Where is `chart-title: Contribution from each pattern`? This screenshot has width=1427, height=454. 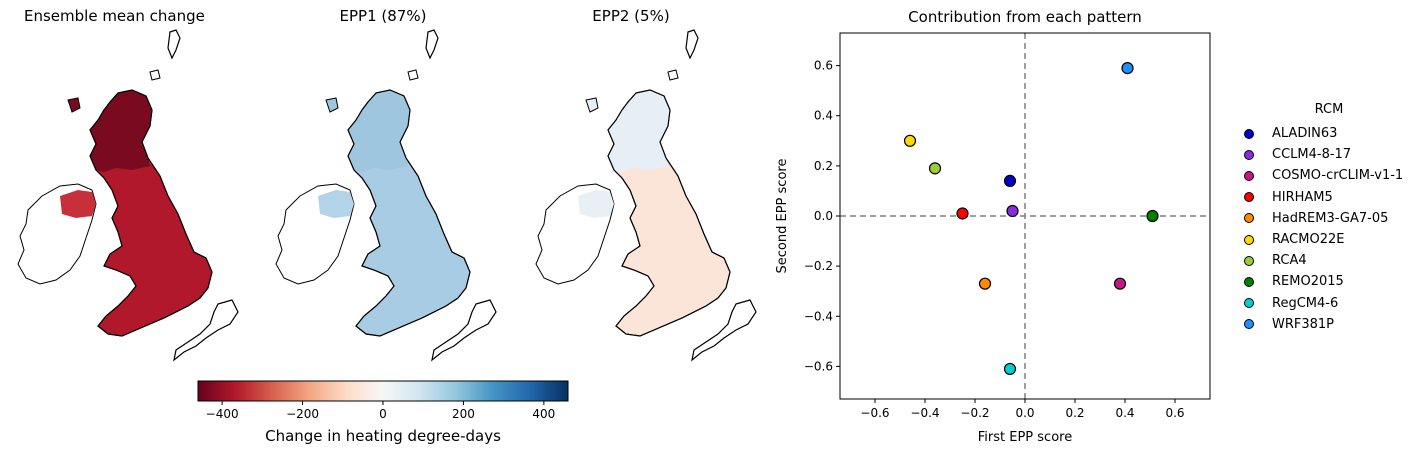
chart-title: Contribution from each pattern is located at coordinates (1025, 17).